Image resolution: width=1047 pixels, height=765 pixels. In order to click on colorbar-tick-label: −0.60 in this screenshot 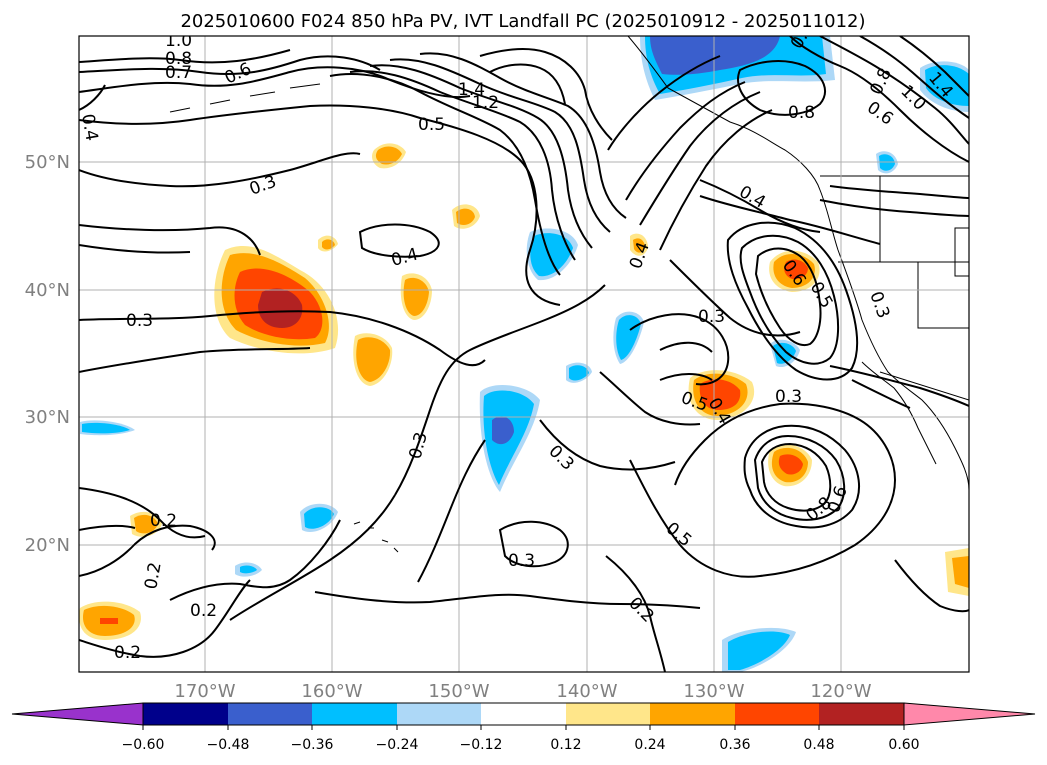, I will do `click(143, 745)`.